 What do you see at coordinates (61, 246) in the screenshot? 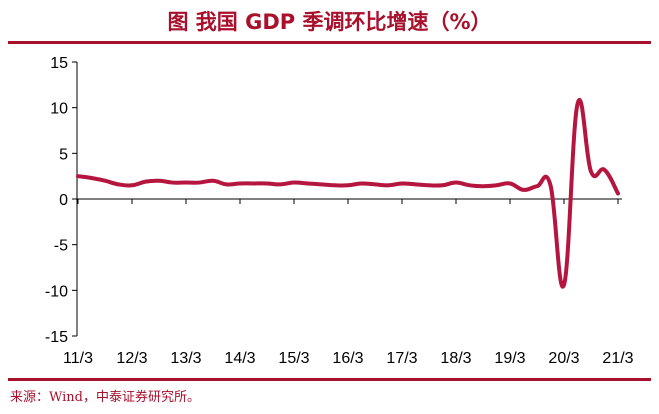
I see `y-tick-label: -5` at bounding box center [61, 246].